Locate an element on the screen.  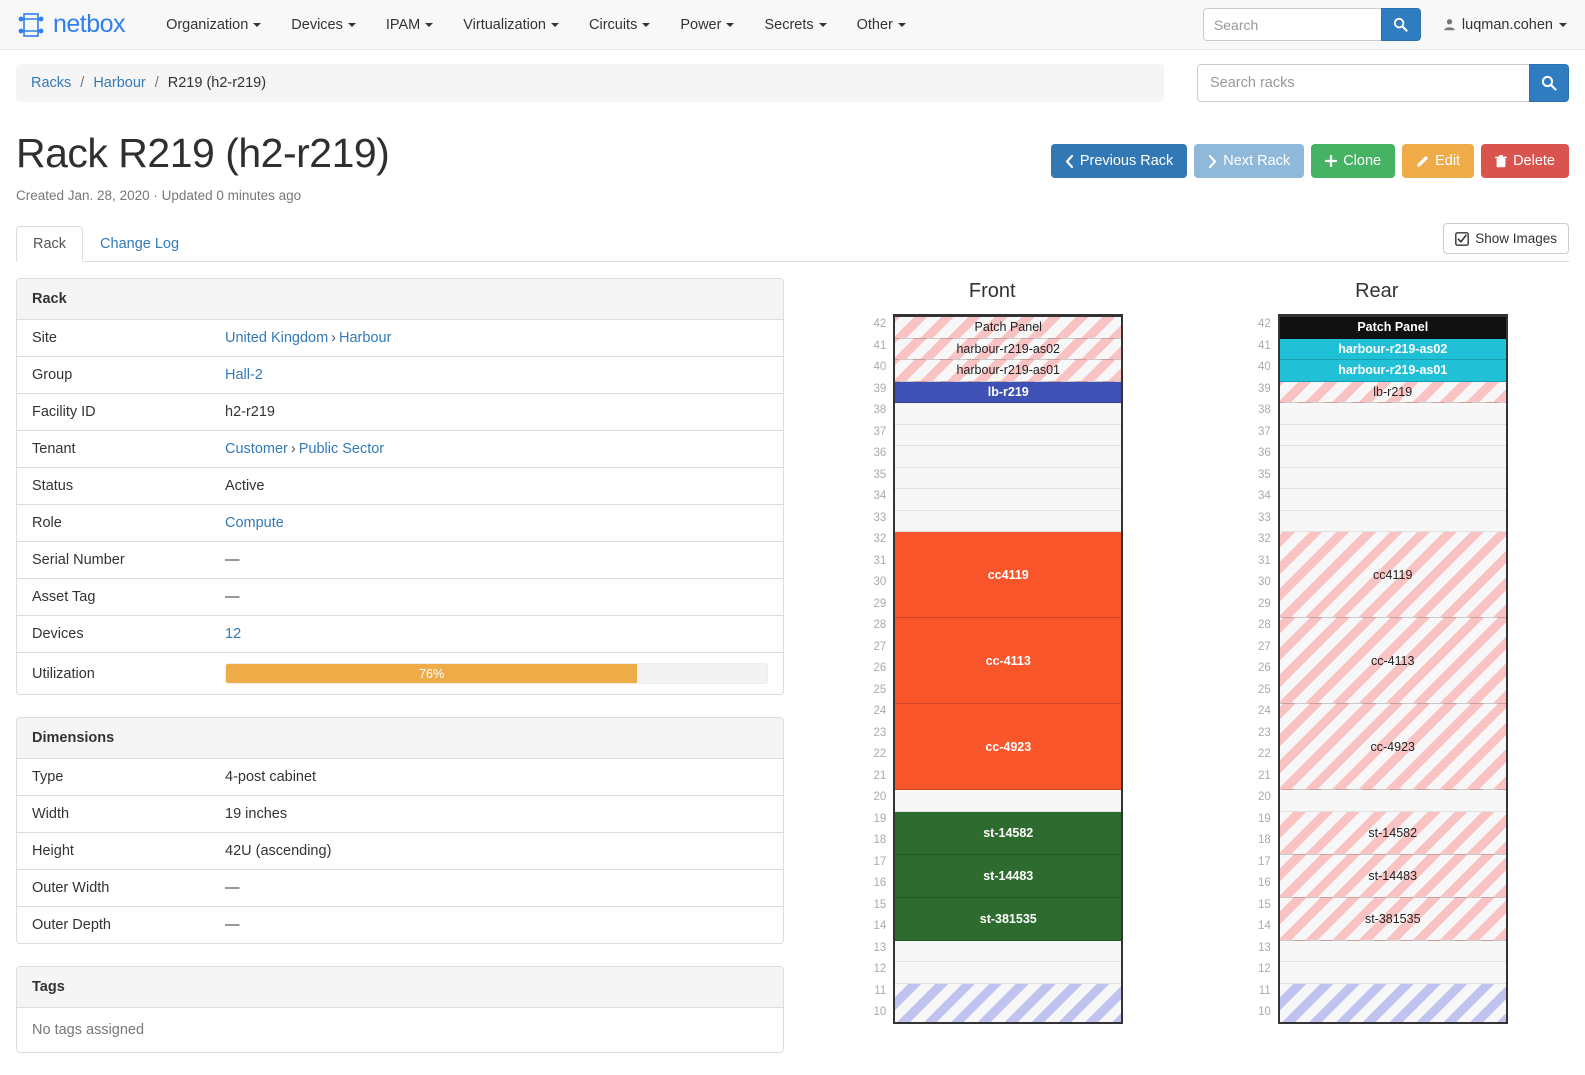
next-rack-label: Next Rack is located at coordinates (1257, 161).